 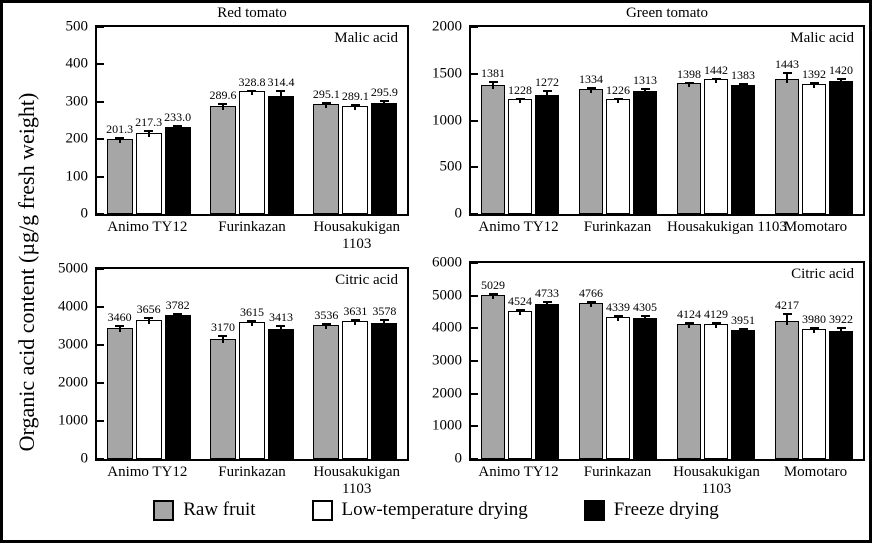 What do you see at coordinates (355, 381) in the screenshot?
I see `bar: 3631` at bounding box center [355, 381].